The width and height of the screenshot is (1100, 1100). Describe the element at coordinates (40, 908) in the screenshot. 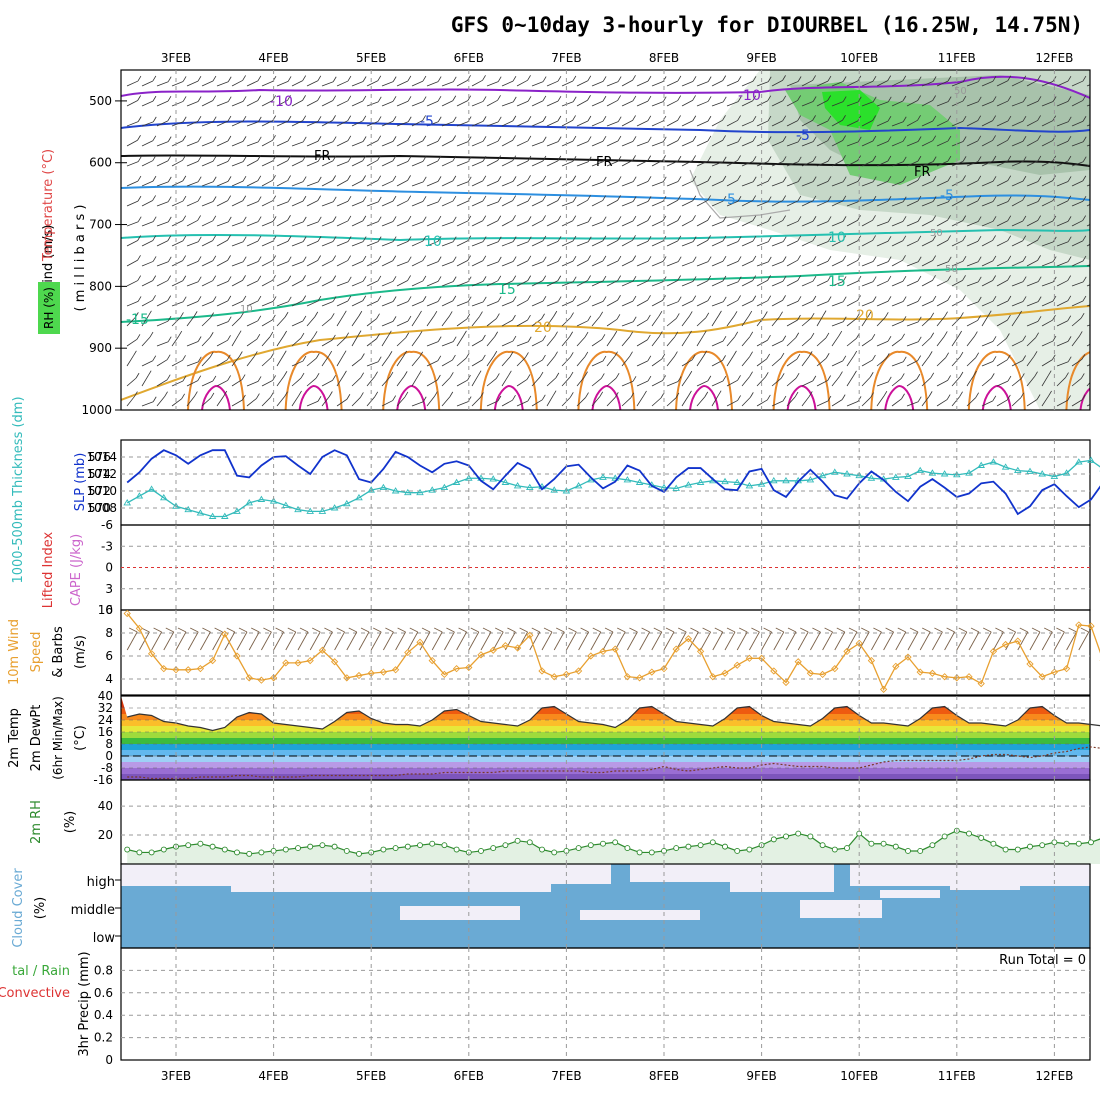

I see `ylabel-cloud-2: (%)` at that location.